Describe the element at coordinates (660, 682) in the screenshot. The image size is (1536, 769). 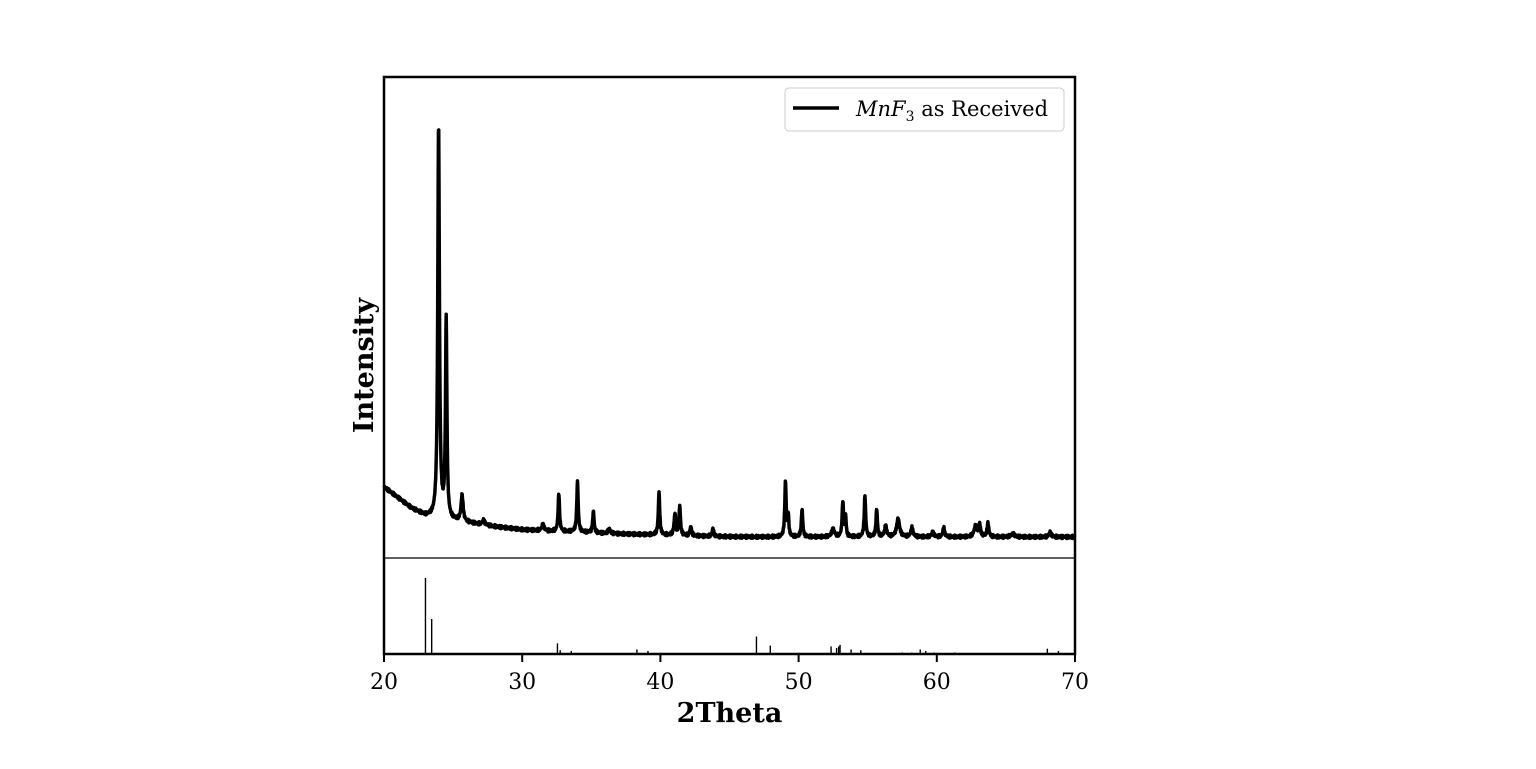
I see `x-tick-label: 40` at that location.